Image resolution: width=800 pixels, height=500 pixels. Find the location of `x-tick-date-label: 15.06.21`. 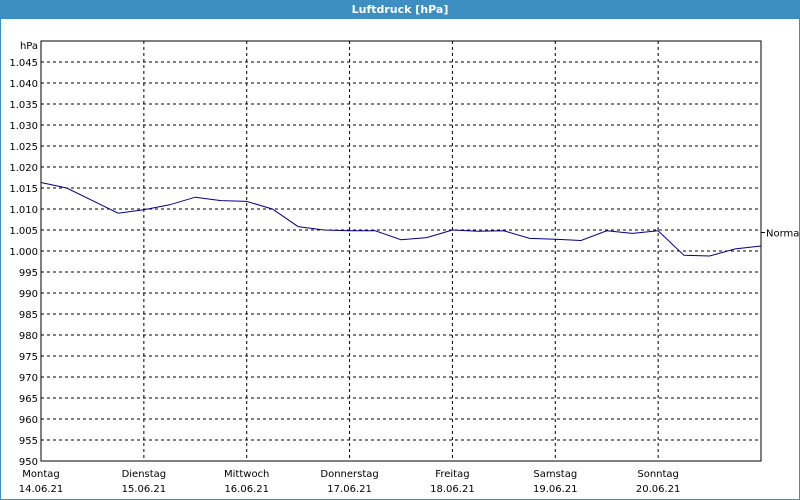

x-tick-date-label: 15.06.21 is located at coordinates (144, 489).